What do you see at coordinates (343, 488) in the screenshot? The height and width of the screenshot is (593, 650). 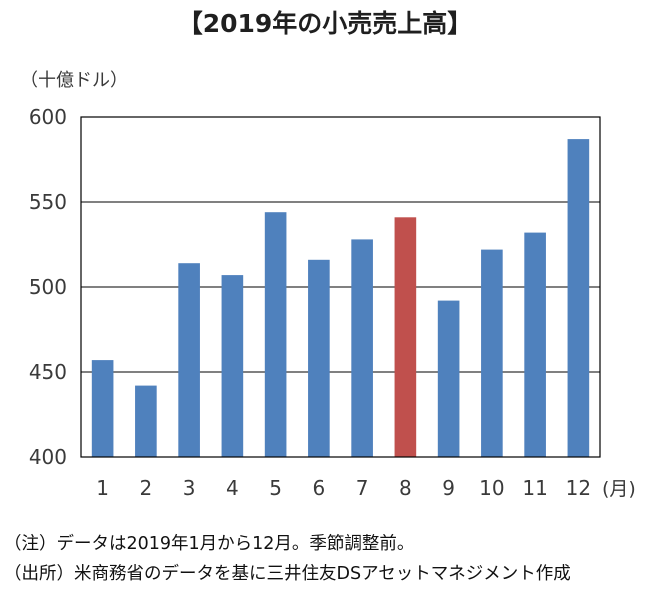 I see `x-tick-labels: 1 2 3 4 5 6 7 8 9 10 11 12` at bounding box center [343, 488].